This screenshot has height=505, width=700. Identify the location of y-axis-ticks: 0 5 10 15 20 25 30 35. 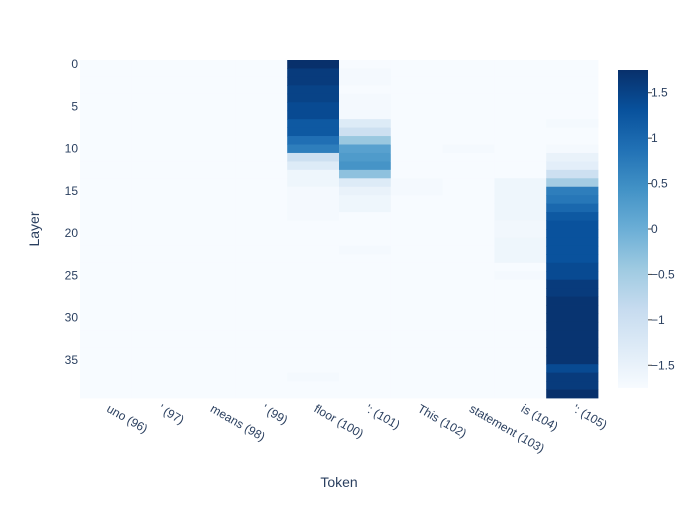
(72, 212).